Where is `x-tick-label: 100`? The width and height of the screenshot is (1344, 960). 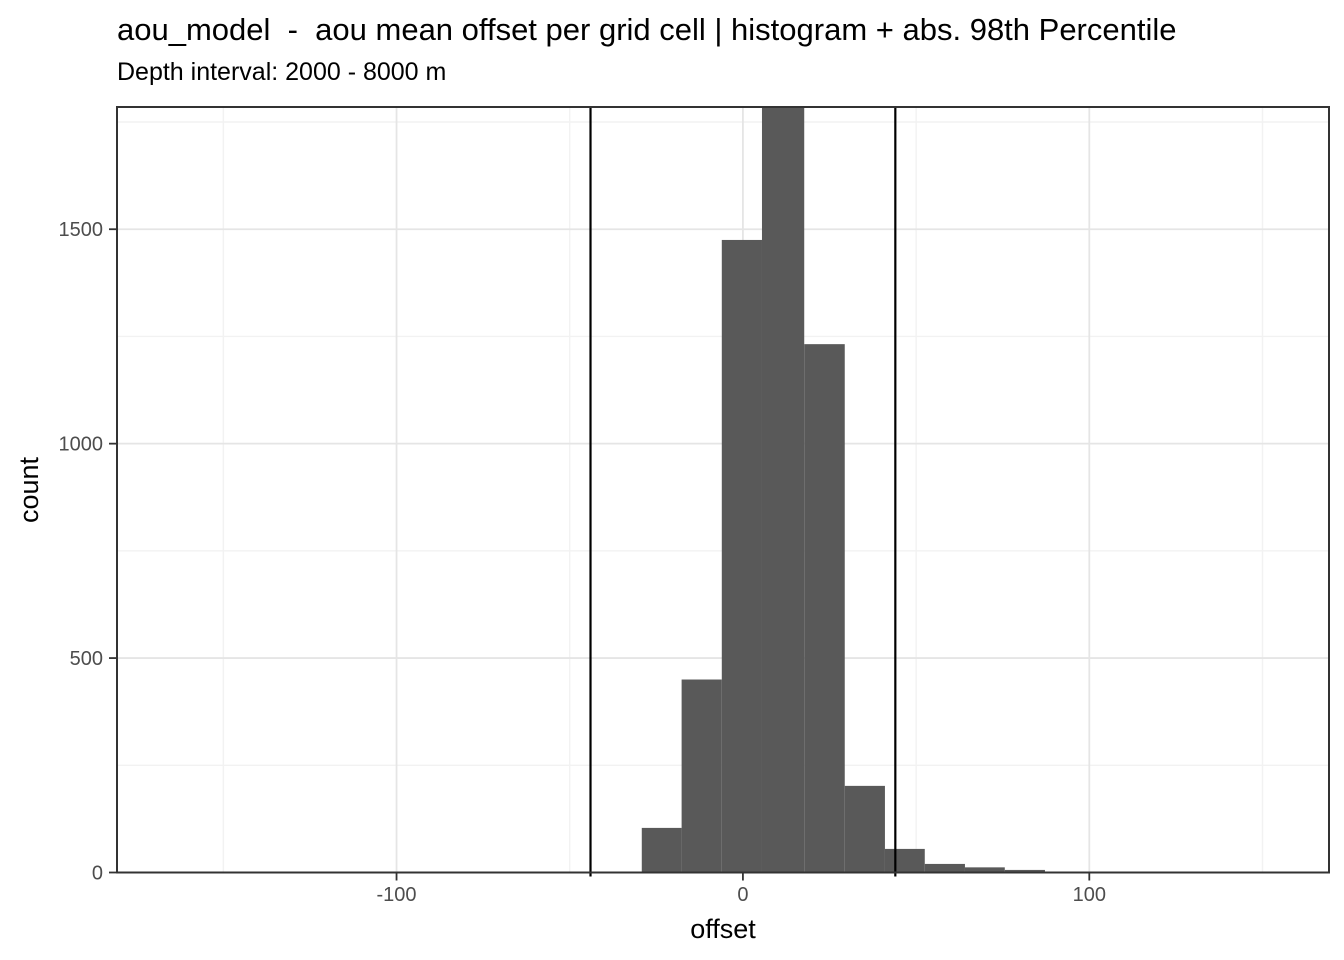 x-tick-label: 100 is located at coordinates (1089, 895).